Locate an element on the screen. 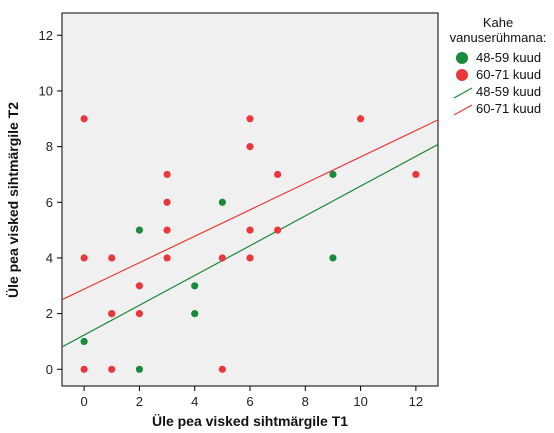  x-tick-label-8: 8 is located at coordinates (305, 401).